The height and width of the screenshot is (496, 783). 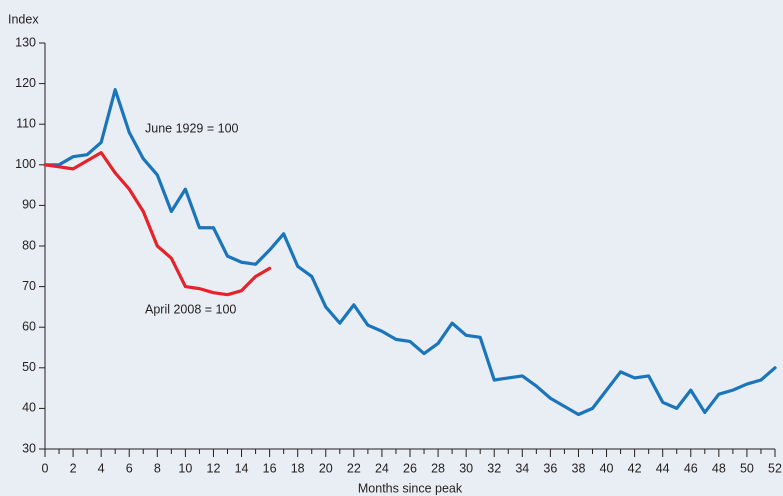 What do you see at coordinates (747, 468) in the screenshot?
I see `x-tick-label: 50` at bounding box center [747, 468].